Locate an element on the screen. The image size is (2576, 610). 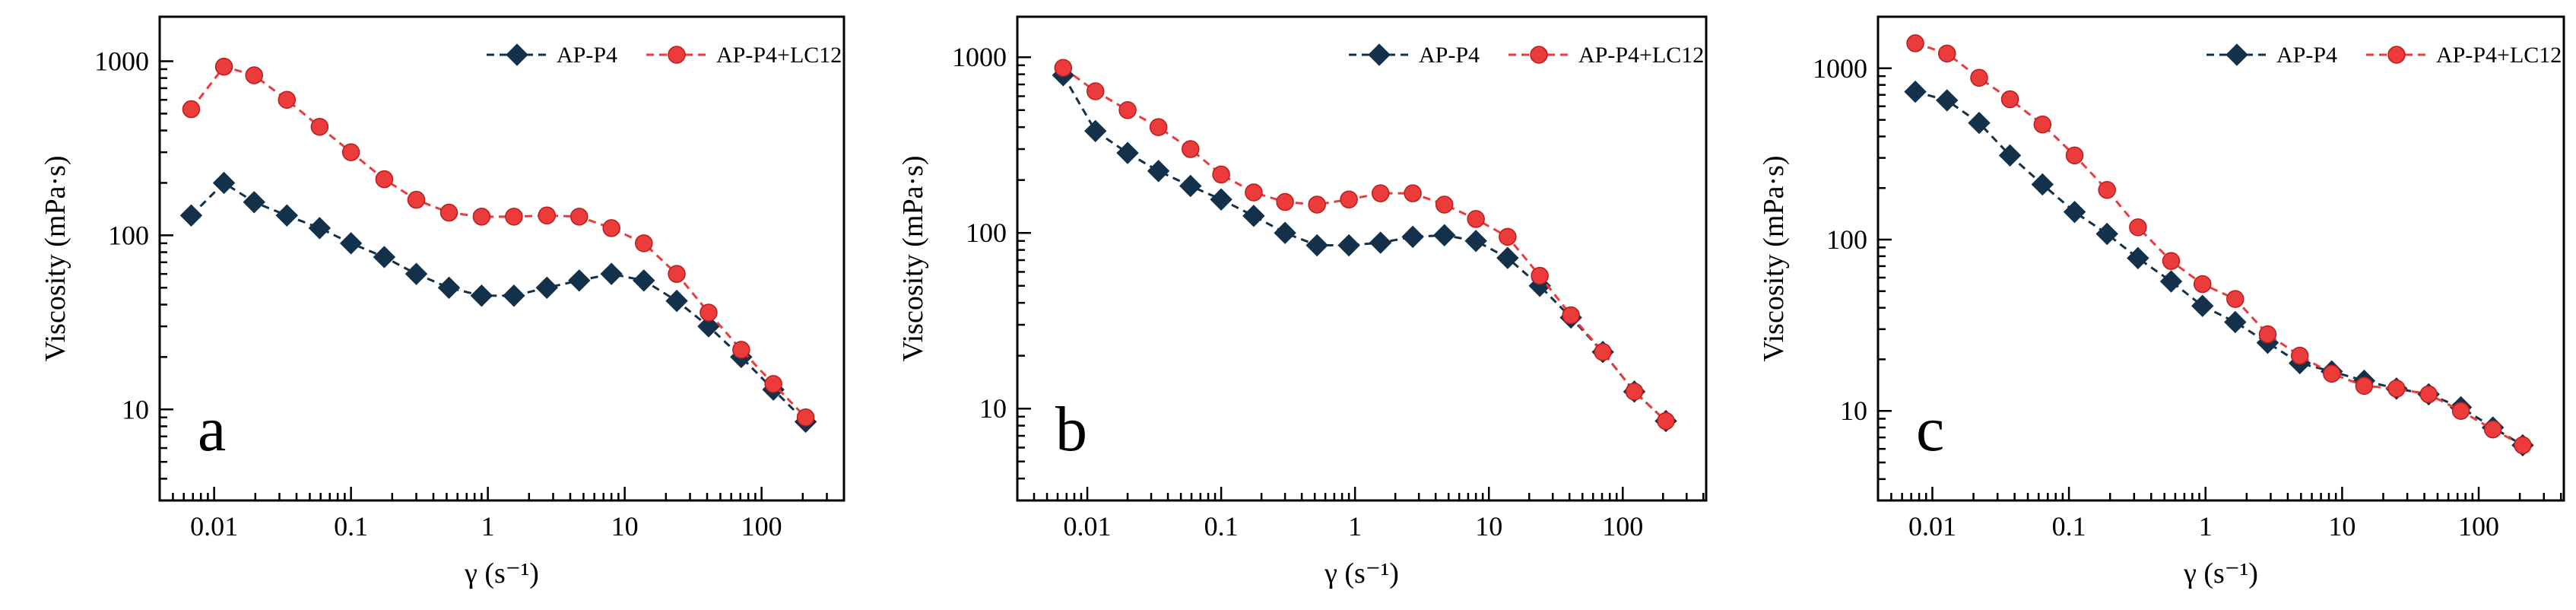
legend: AP-P4 AP-P4+LC12 is located at coordinates (1526, 56).